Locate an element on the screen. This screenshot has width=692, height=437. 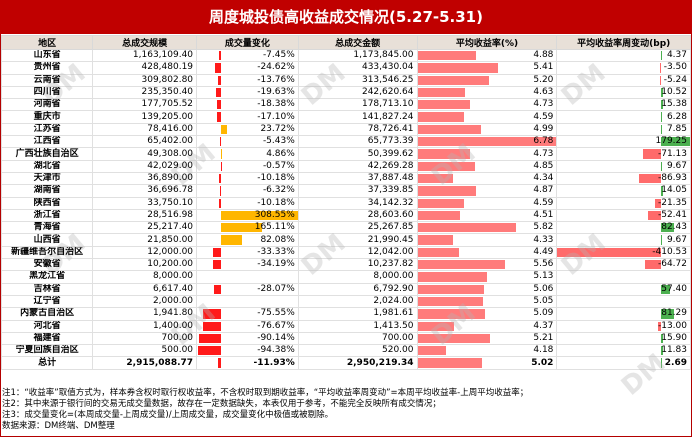
volume-change-cell: 4.86% is located at coordinates (247, 154).